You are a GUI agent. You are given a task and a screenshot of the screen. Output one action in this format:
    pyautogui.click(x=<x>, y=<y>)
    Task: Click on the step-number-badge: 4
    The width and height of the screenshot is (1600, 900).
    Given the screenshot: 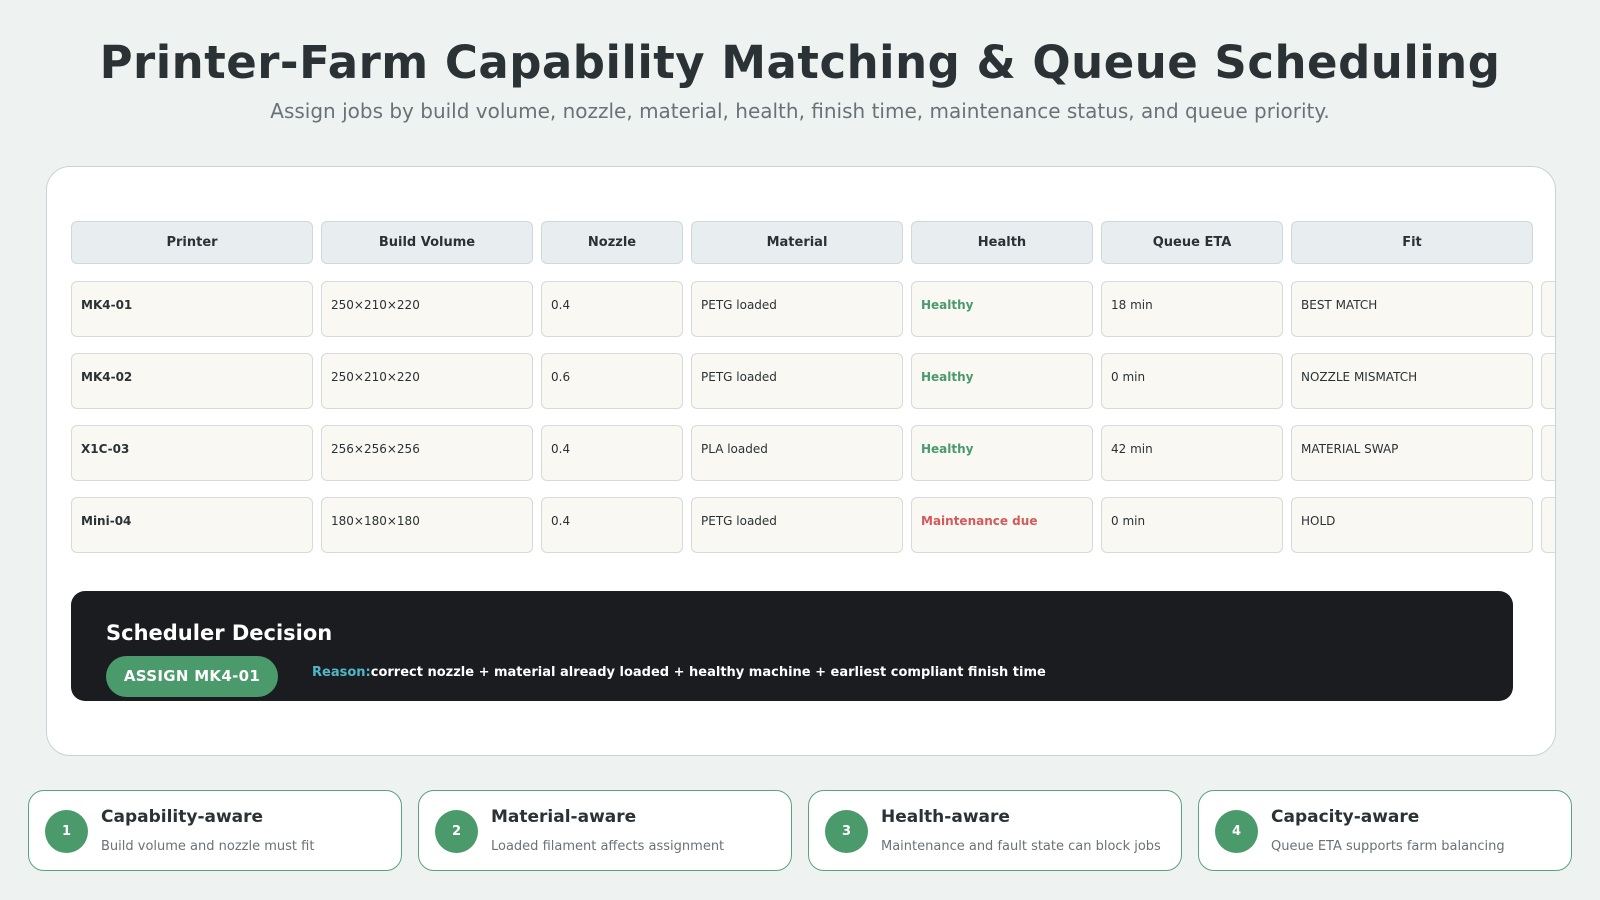 What is the action you would take?
    pyautogui.click(x=1236, y=831)
    